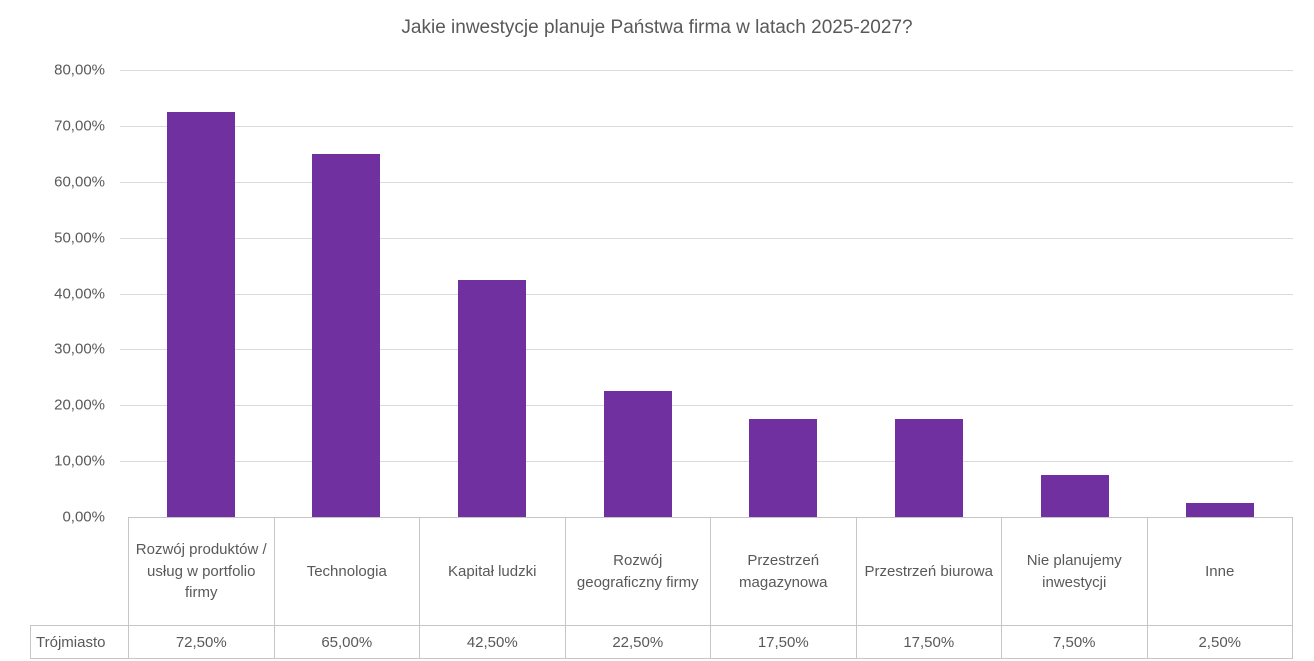  Describe the element at coordinates (79, 405) in the screenshot. I see `y-tick-label: 20,00%` at that location.